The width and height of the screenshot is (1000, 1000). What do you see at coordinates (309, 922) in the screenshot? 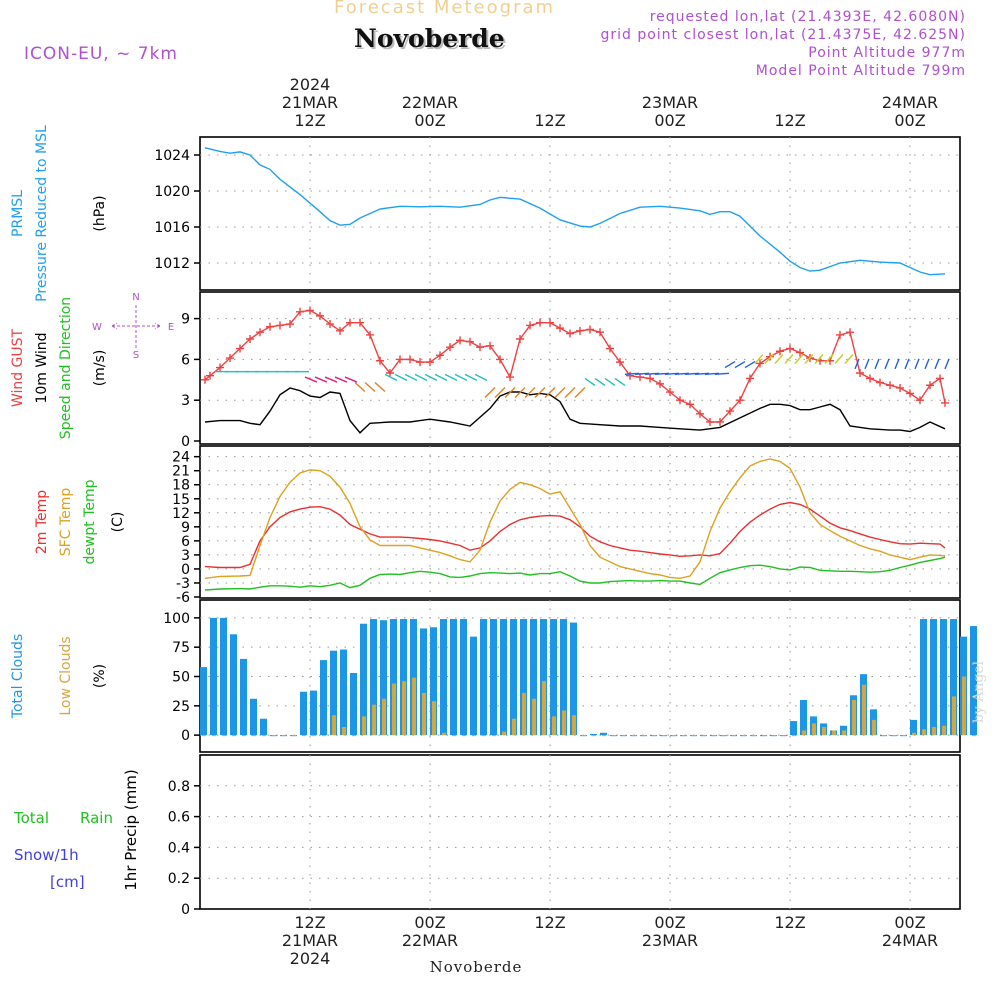
I see `bottom-time-label: 12Z` at bounding box center [309, 922].